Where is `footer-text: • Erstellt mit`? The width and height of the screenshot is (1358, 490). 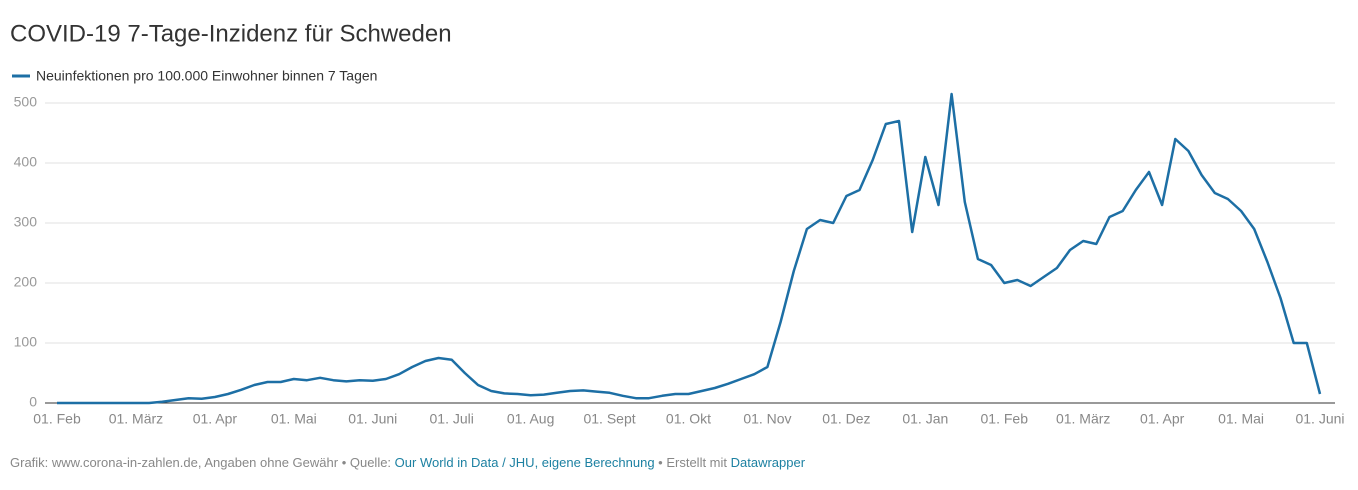
footer-text: • Erstellt mit is located at coordinates (693, 462).